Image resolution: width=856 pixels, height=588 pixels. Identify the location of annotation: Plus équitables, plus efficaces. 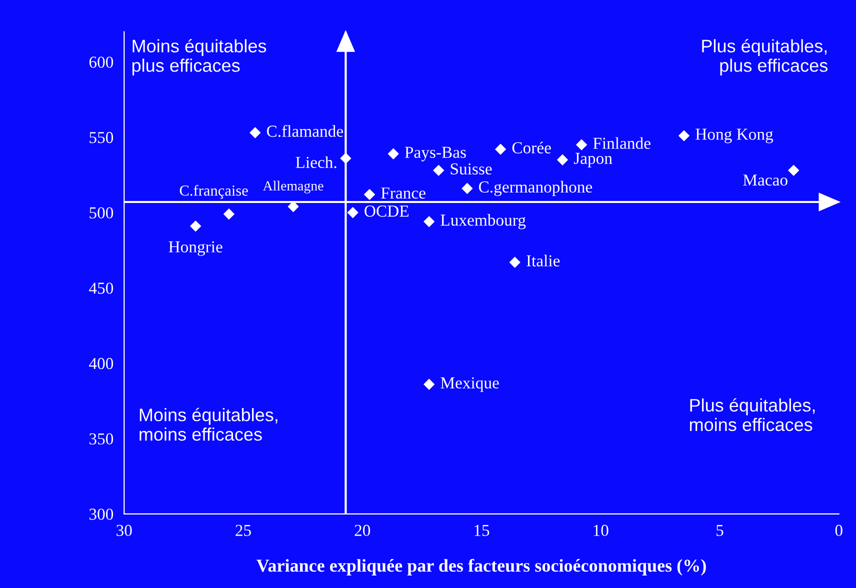
(765, 57).